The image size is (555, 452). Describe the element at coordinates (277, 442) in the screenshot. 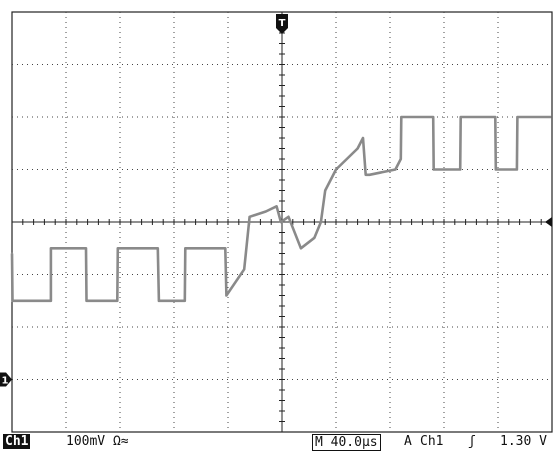

I see `status-bar: Ch1 100mV Ω≈ M 40.0µs A Ch1 ʃ 1.30 V` at that location.